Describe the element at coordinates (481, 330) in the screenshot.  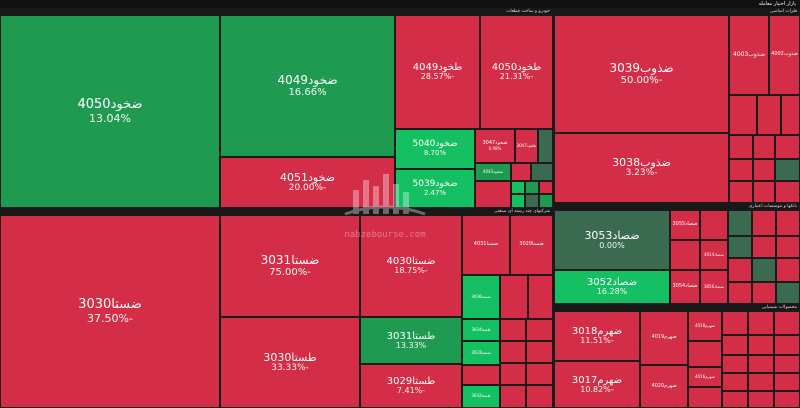
I see `treemap-tile: طستا3034` at that location.